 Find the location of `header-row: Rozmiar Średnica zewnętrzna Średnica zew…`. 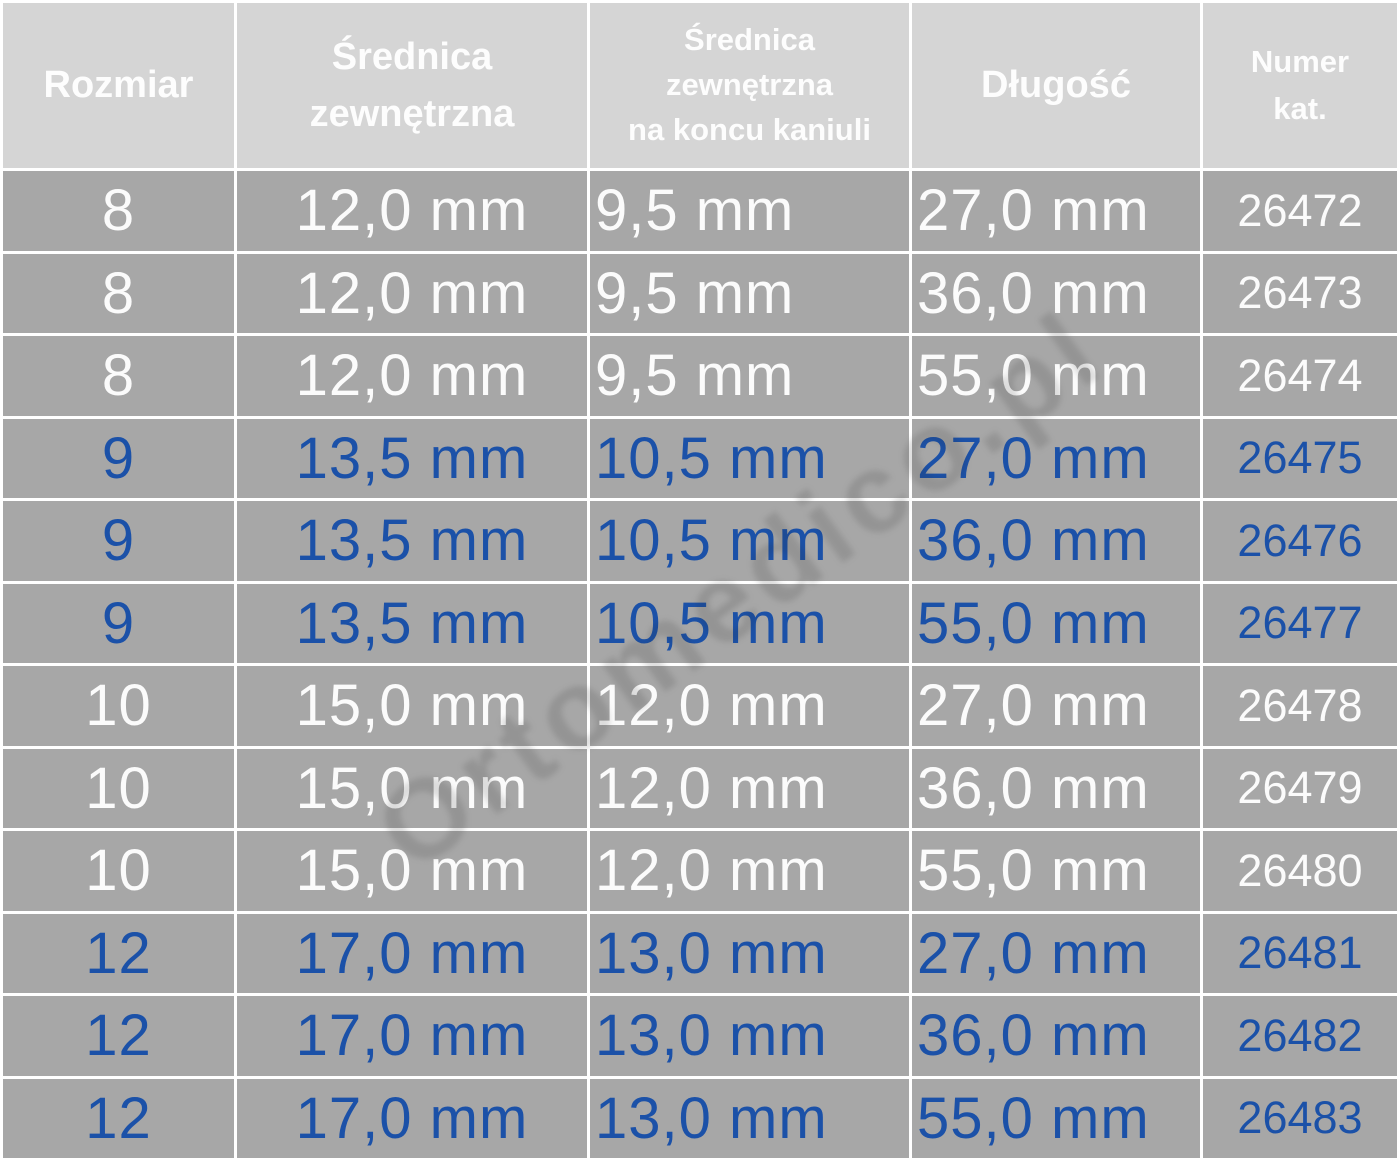

header-row: Rozmiar Średnica zewnętrzna Średnica zew… is located at coordinates (700, 85).